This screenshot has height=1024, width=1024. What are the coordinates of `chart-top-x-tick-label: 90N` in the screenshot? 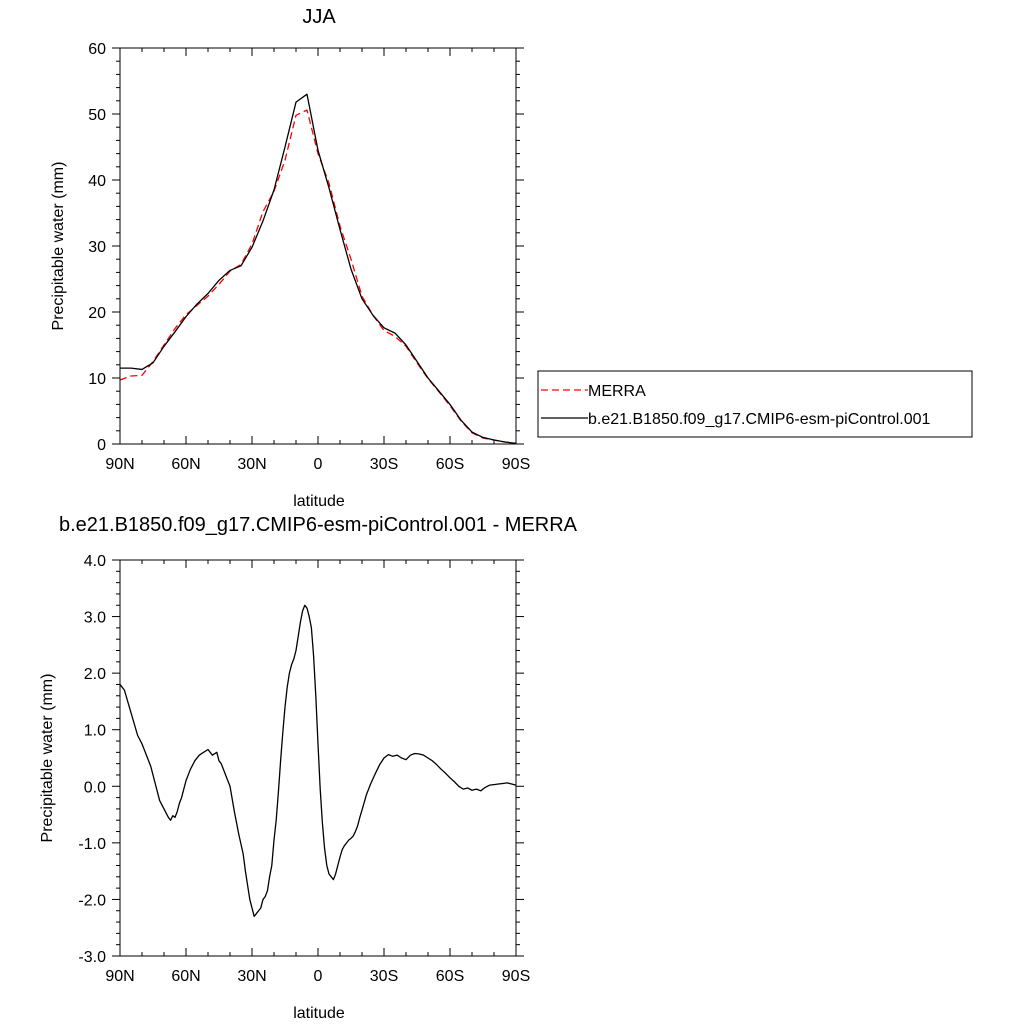 It's located at (119, 464).